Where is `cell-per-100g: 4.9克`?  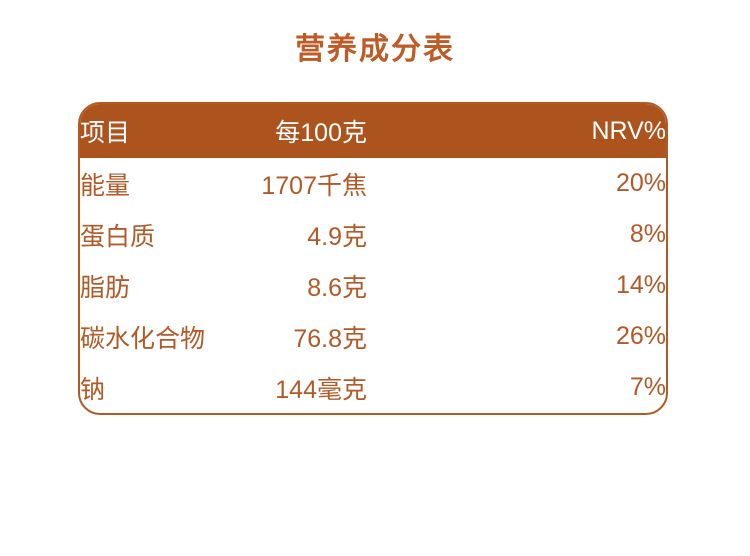
cell-per-100g: 4.9克 is located at coordinates (337, 236).